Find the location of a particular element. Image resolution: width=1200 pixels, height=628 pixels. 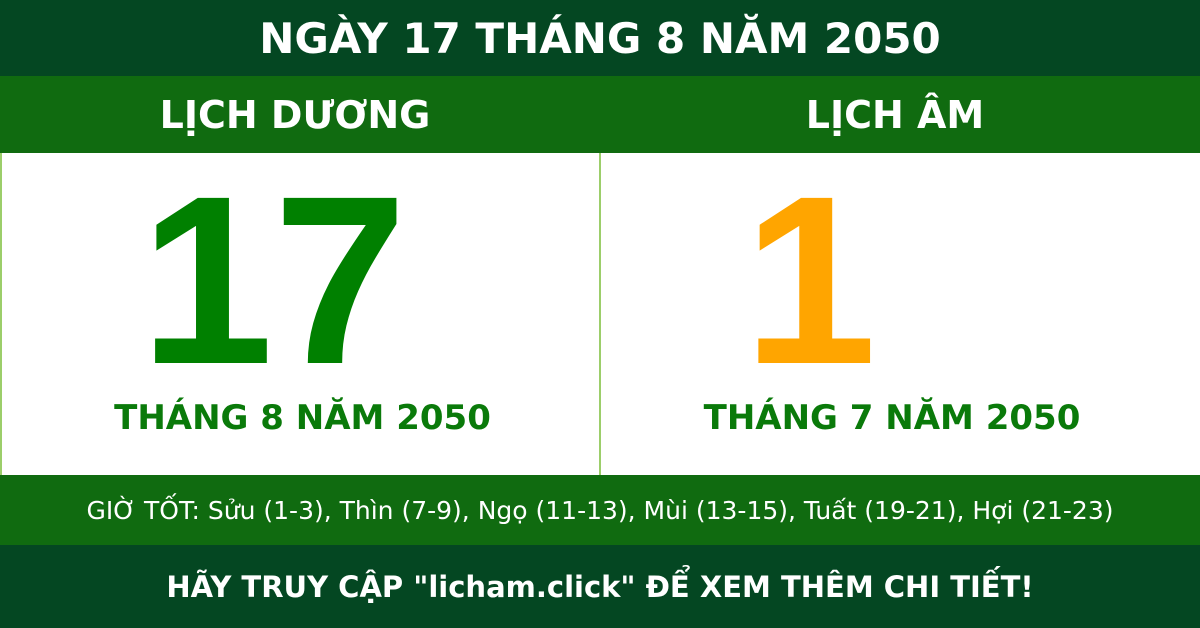

lunar-calendar-label: LỊCH ÂM is located at coordinates (895, 114).